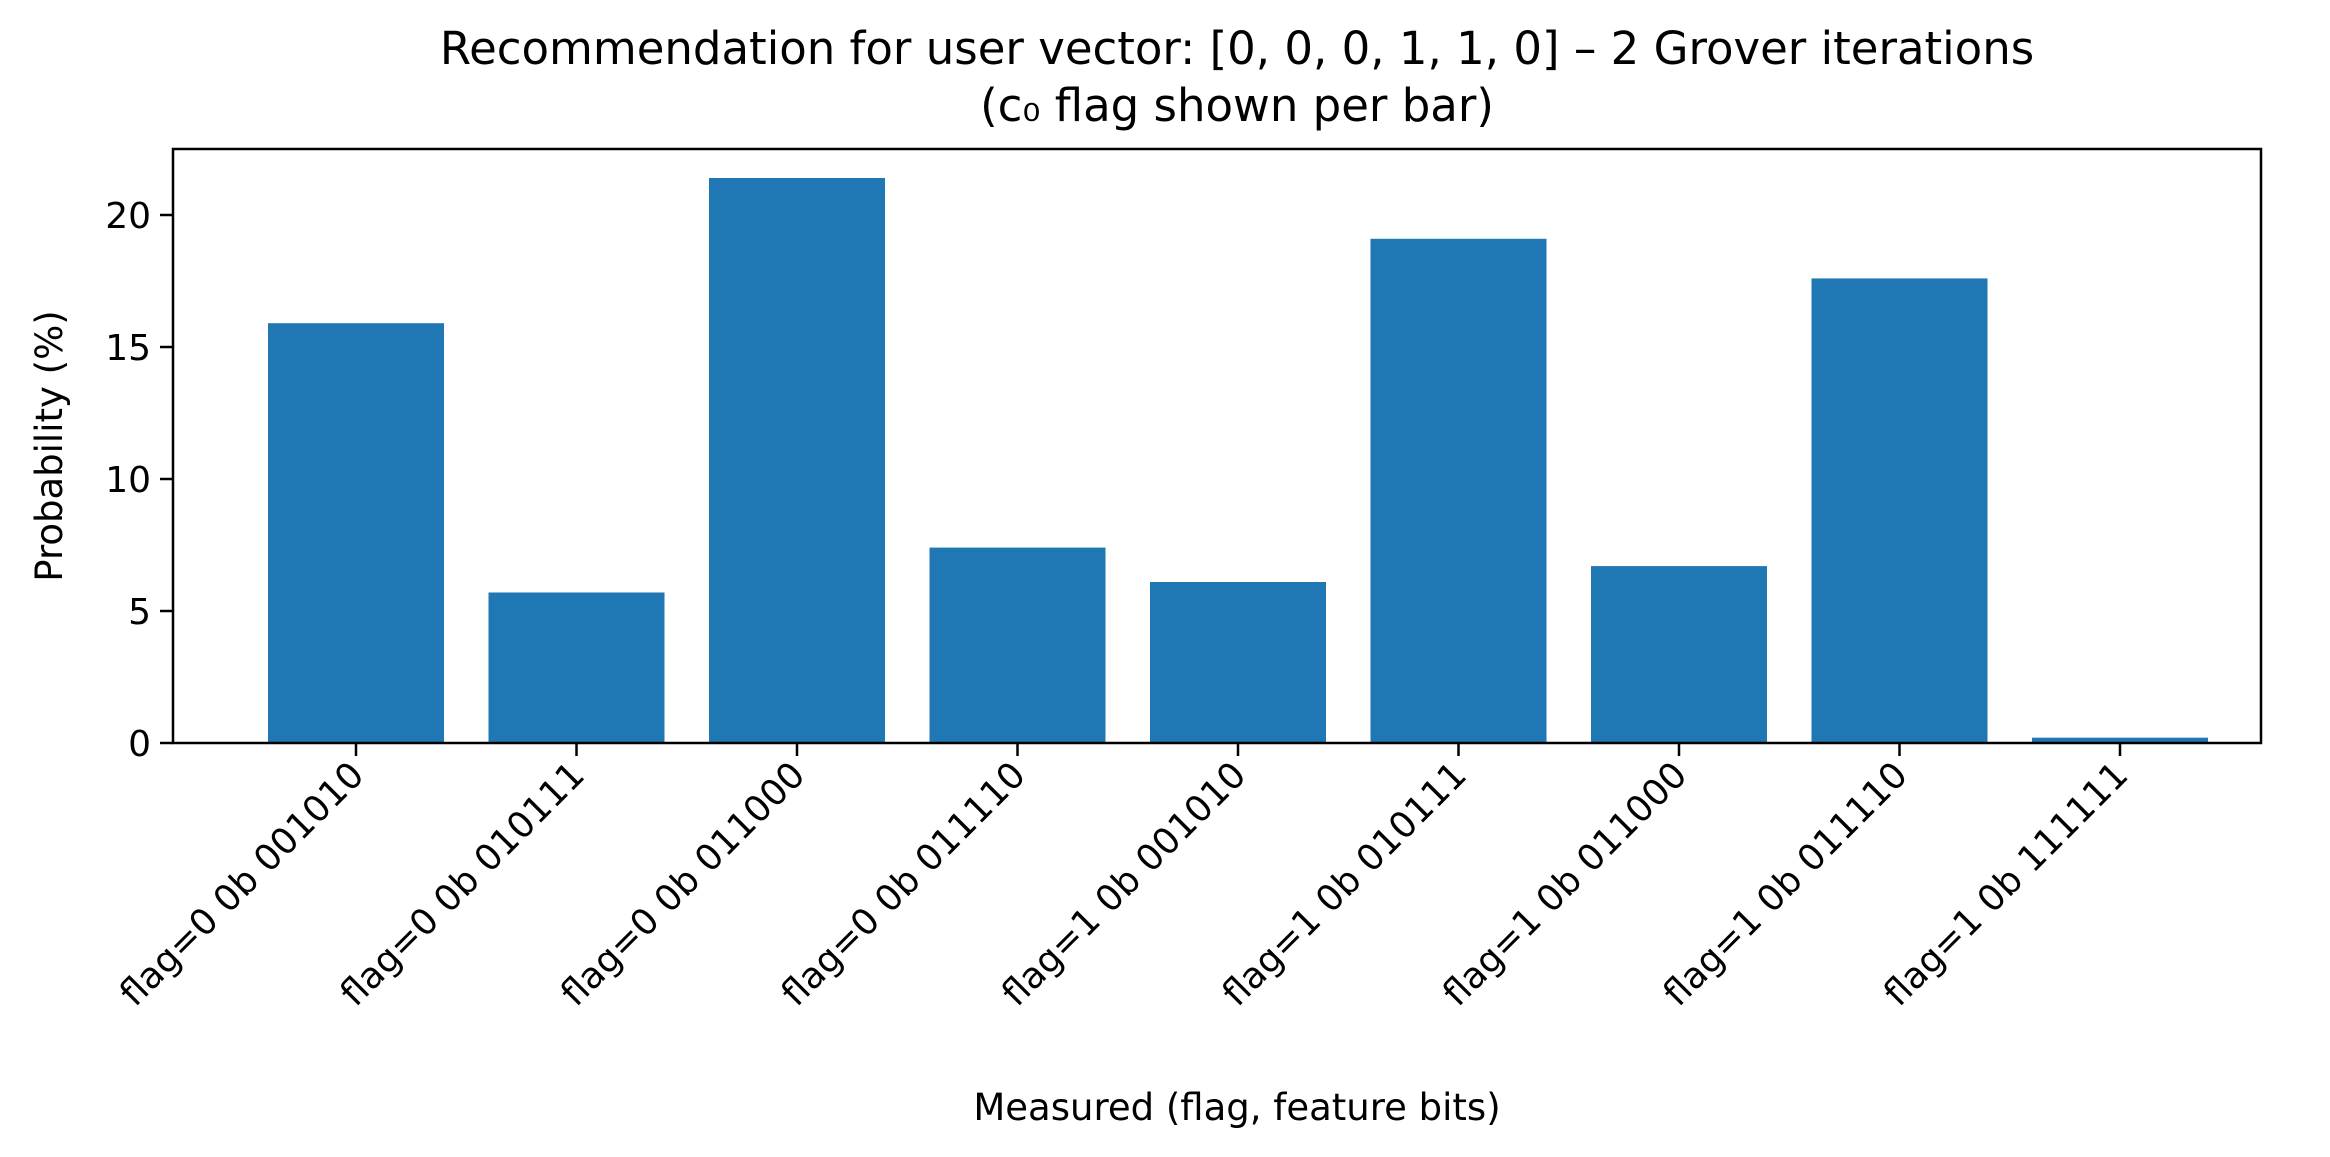  I want to click on y-axis-label: Probability (%), so click(49, 445).